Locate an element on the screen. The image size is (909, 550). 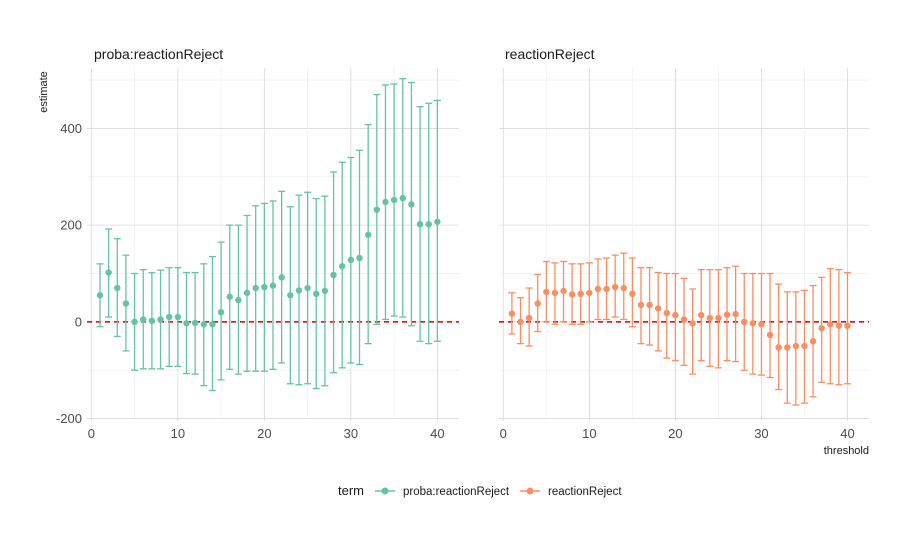
legend-label: reactionReject is located at coordinates (585, 492).